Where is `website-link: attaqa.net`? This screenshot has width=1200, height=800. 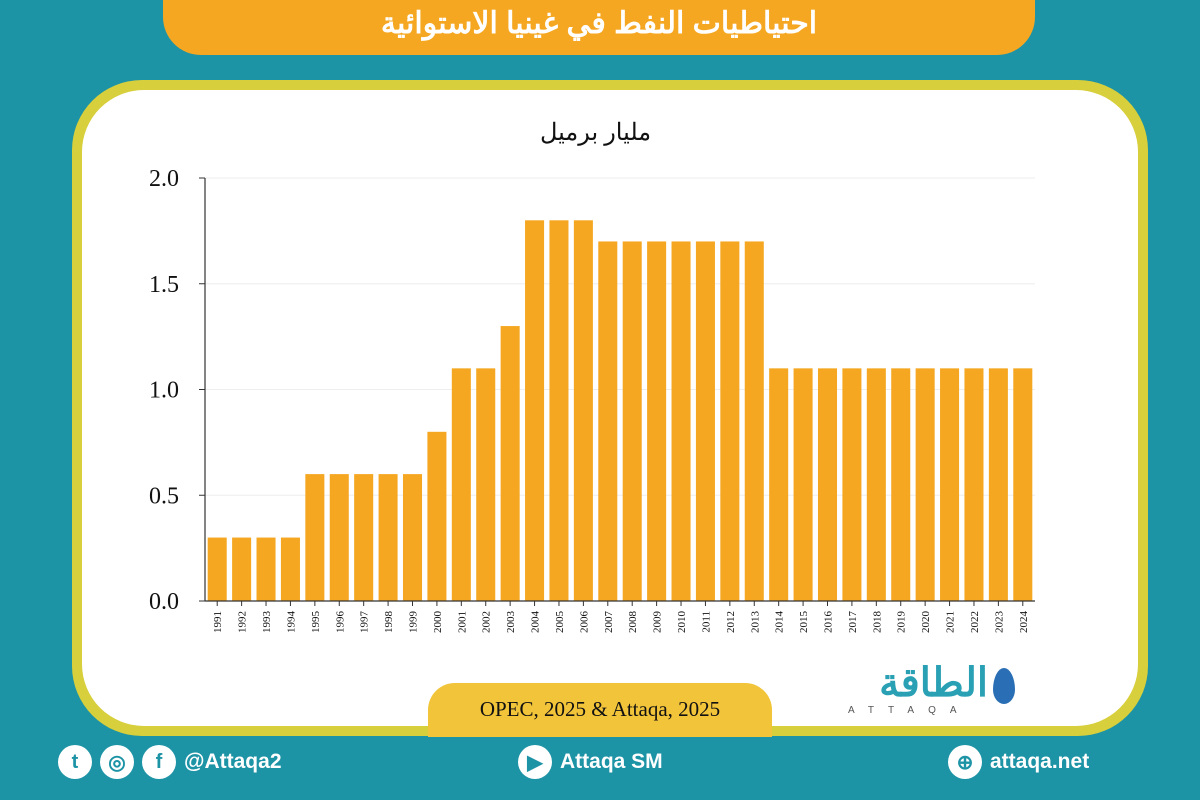
website-link: attaqa.net is located at coordinates (1040, 761).